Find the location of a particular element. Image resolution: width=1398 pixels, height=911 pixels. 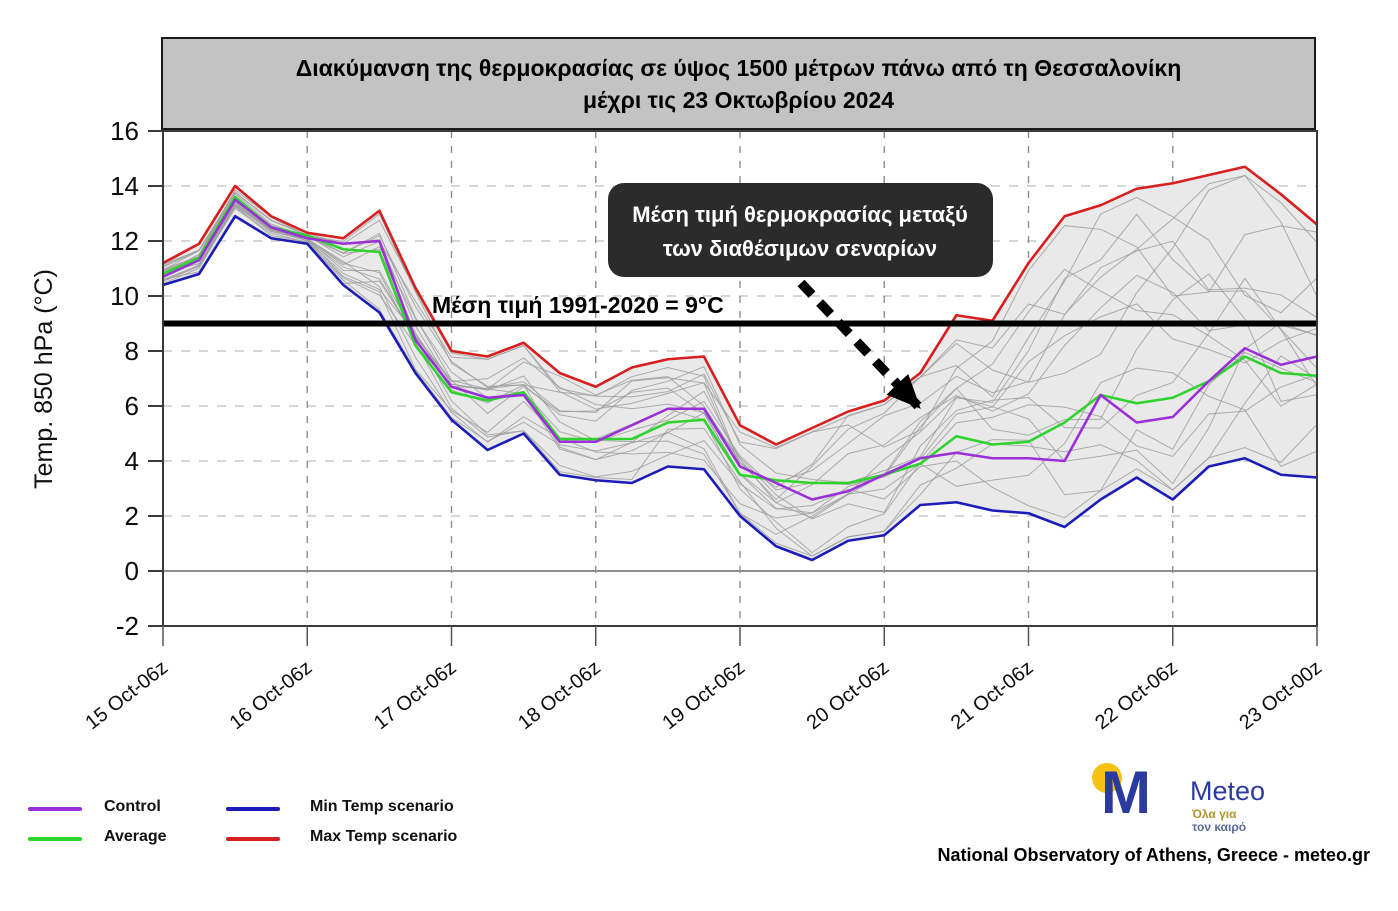

legend-label-max-temp: Max Temp scenario is located at coordinates (384, 836).